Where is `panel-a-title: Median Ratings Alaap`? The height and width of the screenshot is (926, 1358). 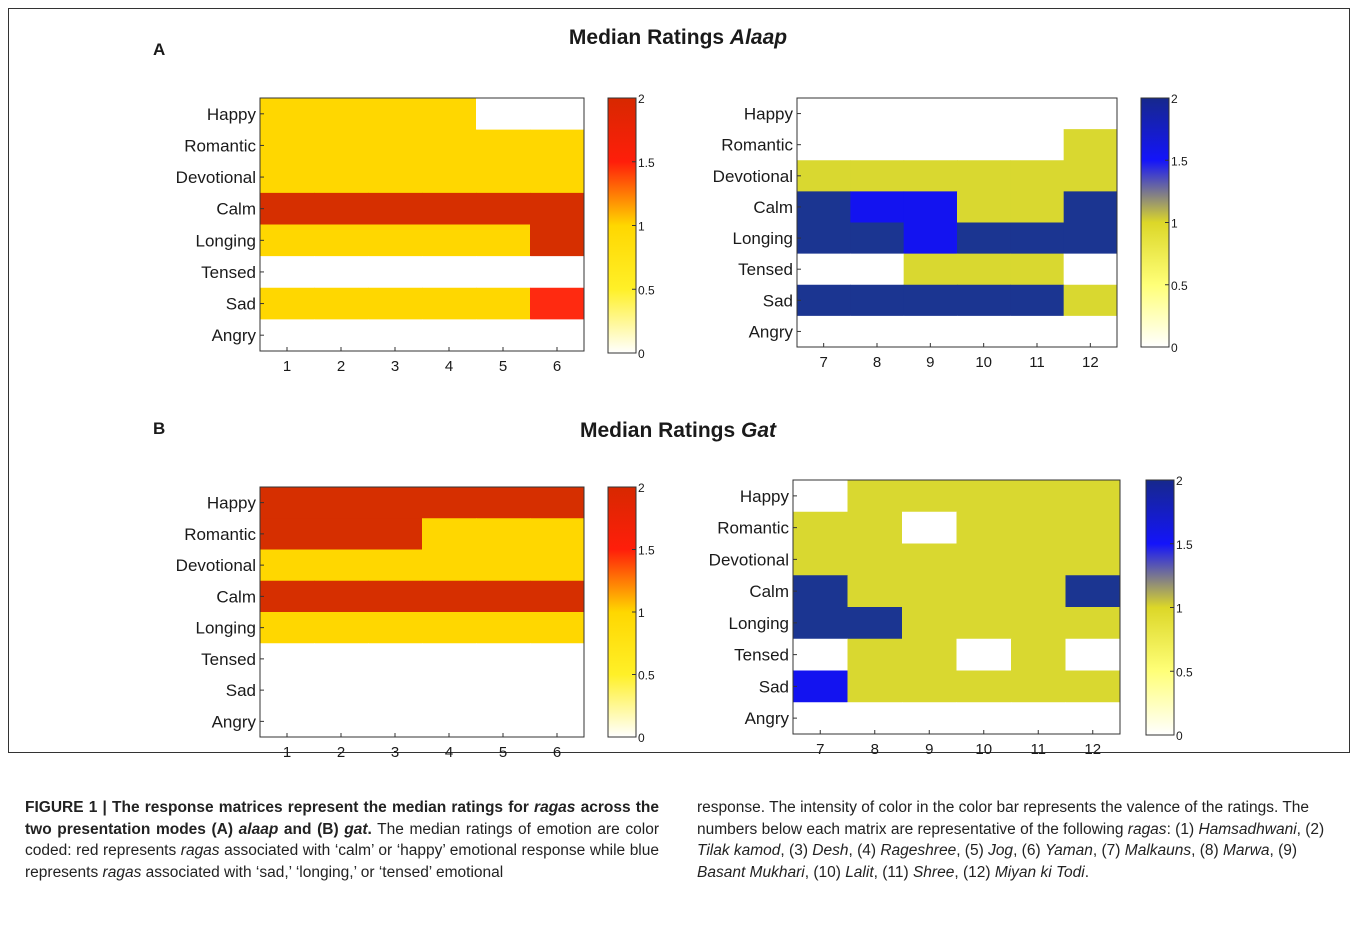
panel-a-title: Median Ratings Alaap is located at coordinates (678, 38).